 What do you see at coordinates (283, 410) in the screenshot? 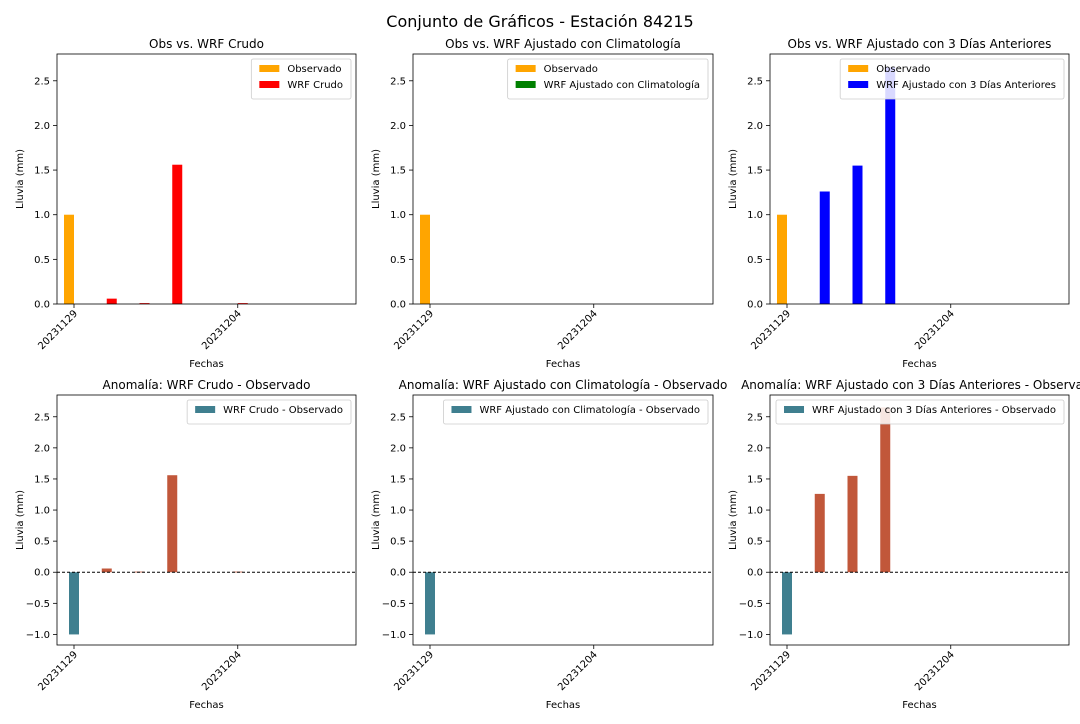
I see `legend-label: WRF Crudo - Observado` at bounding box center [283, 410].